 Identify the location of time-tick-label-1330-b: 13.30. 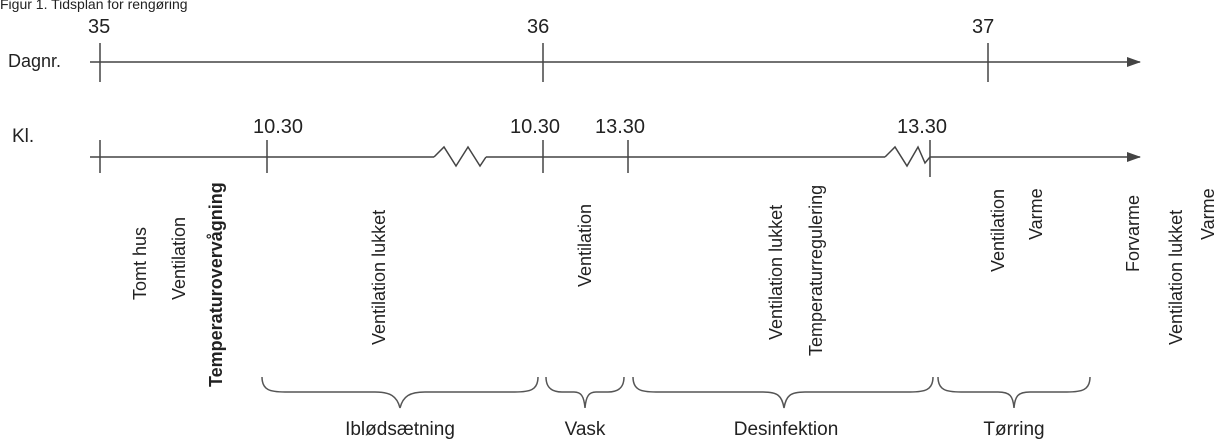
(922, 127).